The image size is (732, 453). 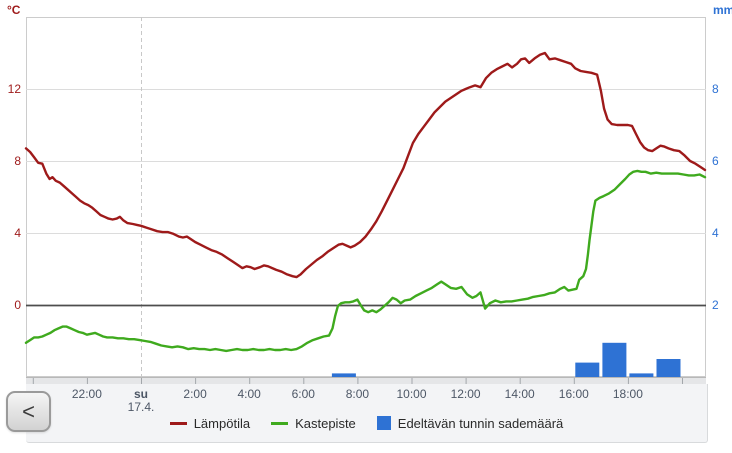 What do you see at coordinates (722, 10) in the screenshot?
I see `right-axis-unit-label: mm` at bounding box center [722, 10].